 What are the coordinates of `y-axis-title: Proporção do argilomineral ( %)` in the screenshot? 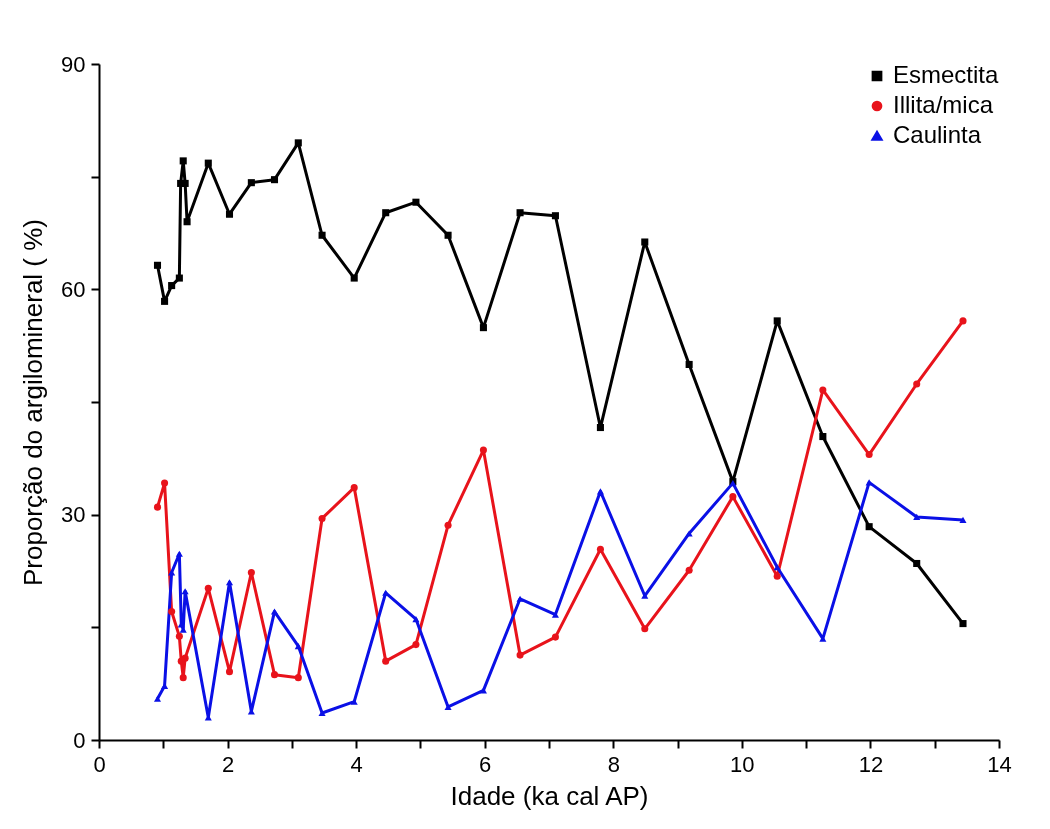 It's located at (33, 402).